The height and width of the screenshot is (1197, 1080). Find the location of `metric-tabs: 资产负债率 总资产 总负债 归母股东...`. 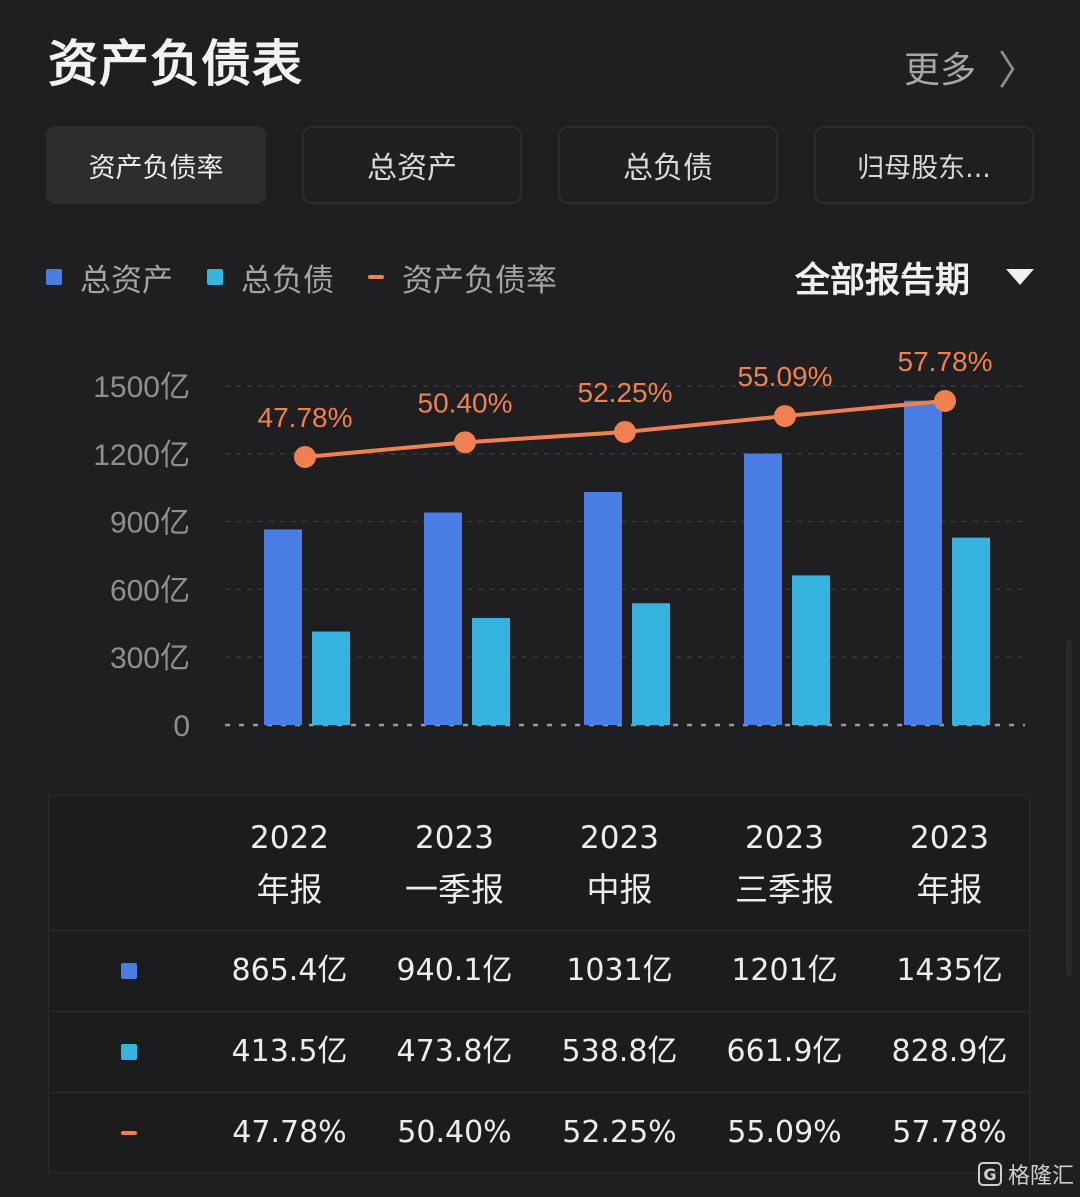

metric-tabs: 资产负债率 总资产 总负债 归母股东... is located at coordinates (540, 166).